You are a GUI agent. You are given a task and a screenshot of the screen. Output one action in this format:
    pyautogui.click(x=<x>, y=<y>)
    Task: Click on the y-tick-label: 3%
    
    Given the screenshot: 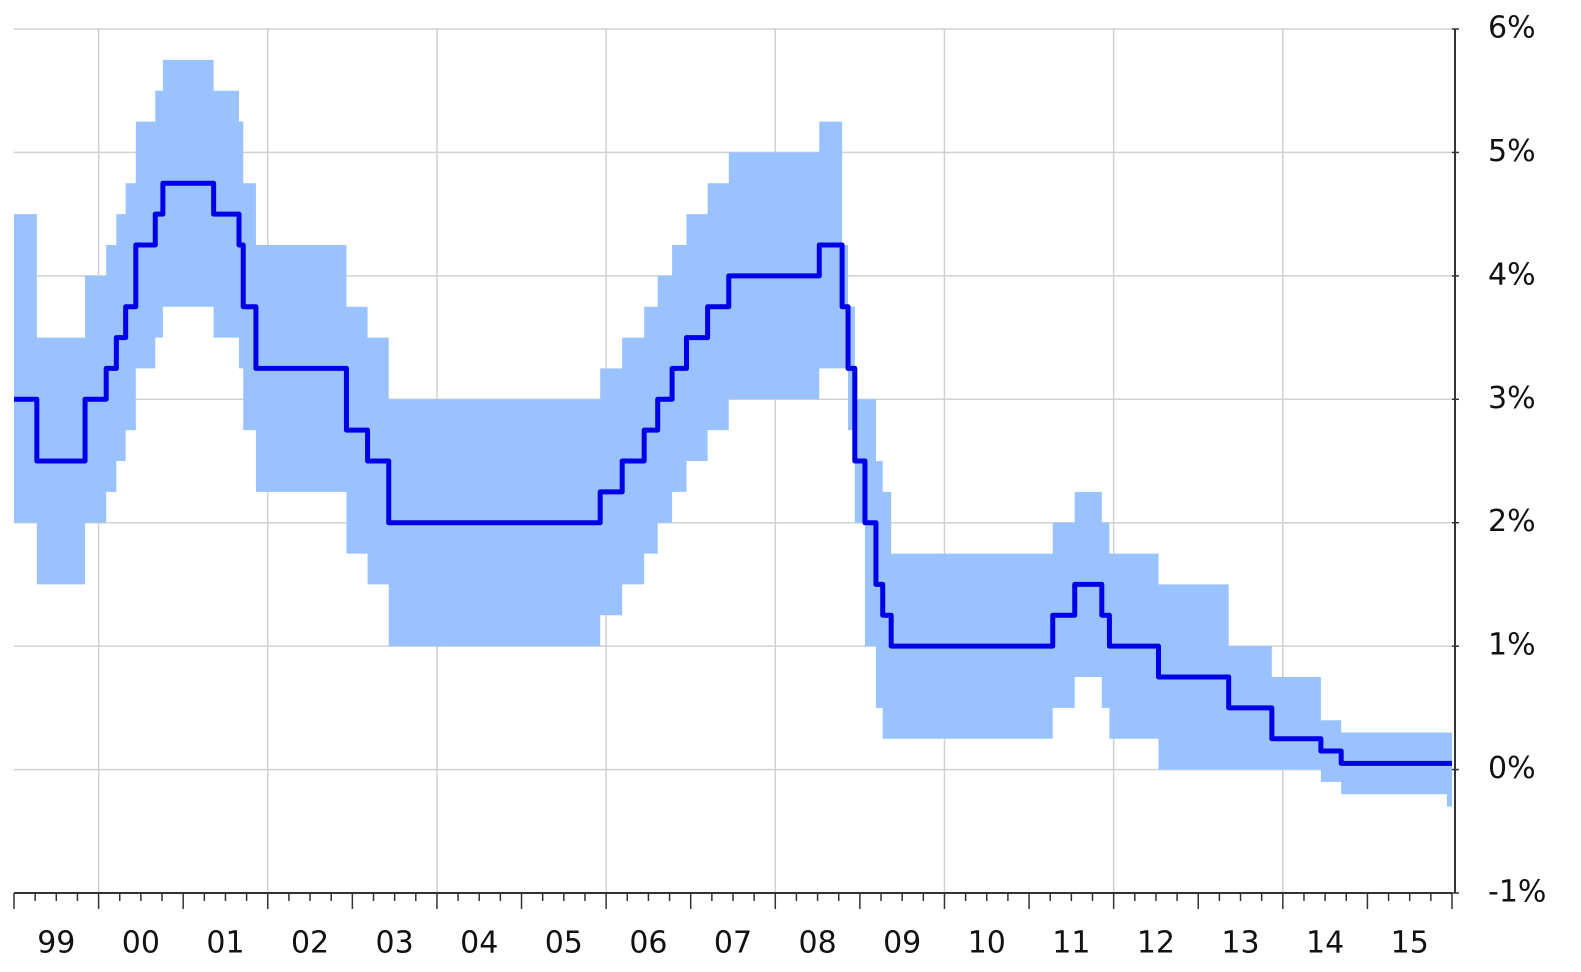 What is the action you would take?
    pyautogui.click(x=1512, y=398)
    